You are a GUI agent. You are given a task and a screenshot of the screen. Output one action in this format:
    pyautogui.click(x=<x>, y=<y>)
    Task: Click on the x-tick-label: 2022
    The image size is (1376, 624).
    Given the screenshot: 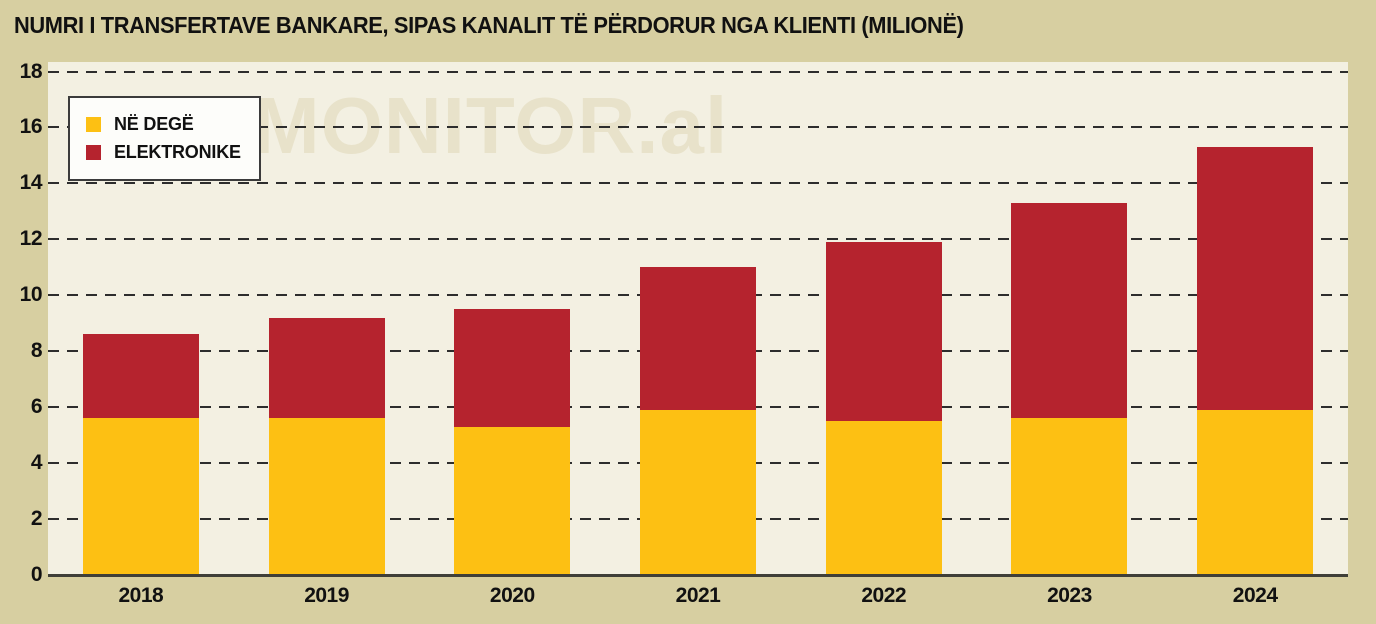 What is the action you would take?
    pyautogui.click(x=884, y=595)
    